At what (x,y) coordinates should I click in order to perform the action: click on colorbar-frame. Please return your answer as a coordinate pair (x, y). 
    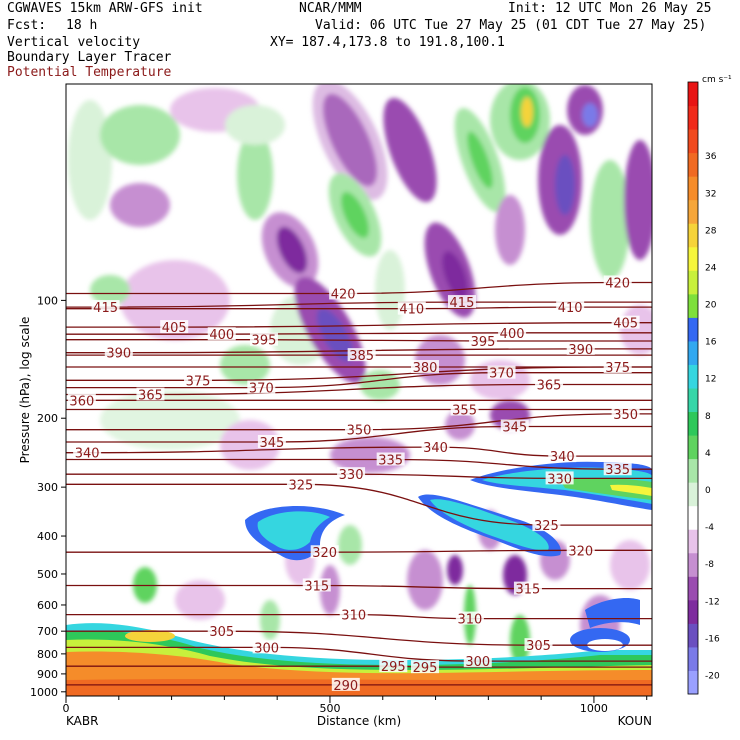
    Looking at the image, I should click on (693, 388).